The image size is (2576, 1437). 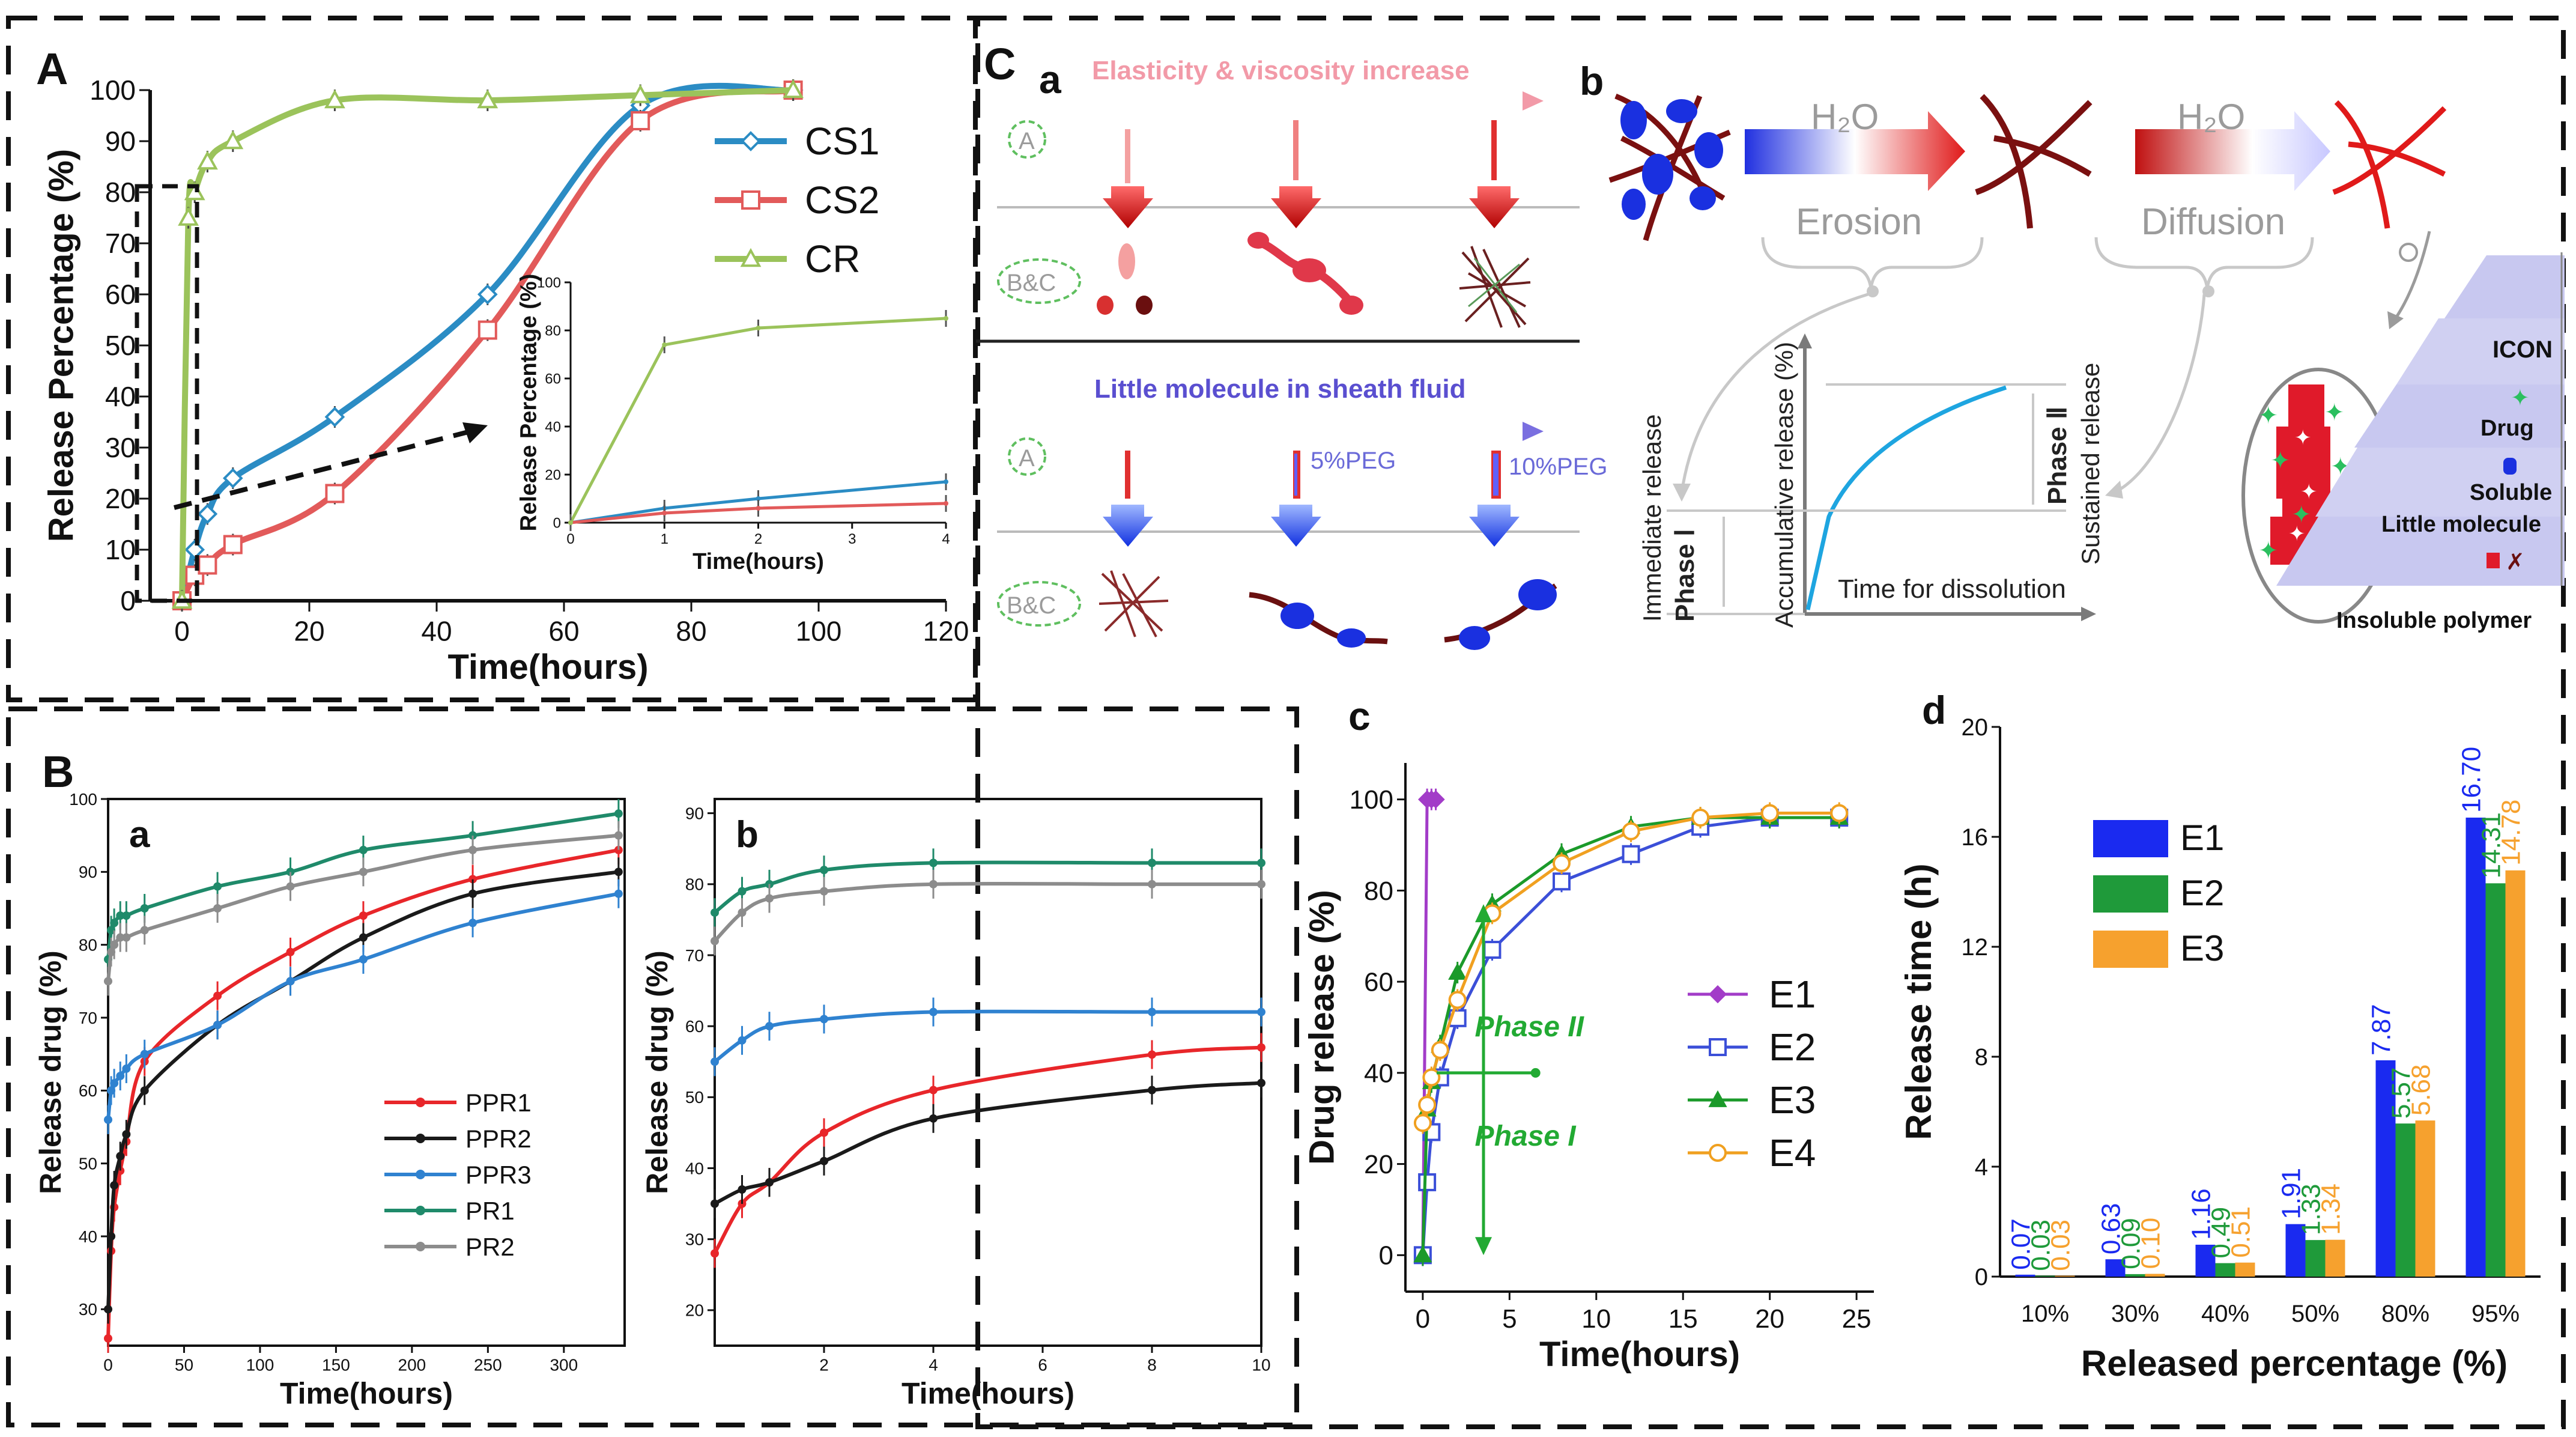 What do you see at coordinates (842, 141) in the screenshot?
I see `legend-label-CS1: CS1` at bounding box center [842, 141].